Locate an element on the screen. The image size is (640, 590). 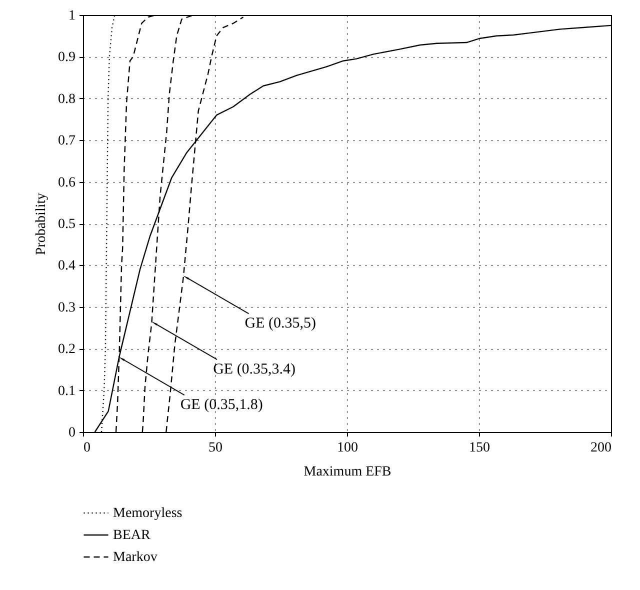
y-tick-label: 0.1 is located at coordinates (67, 391).